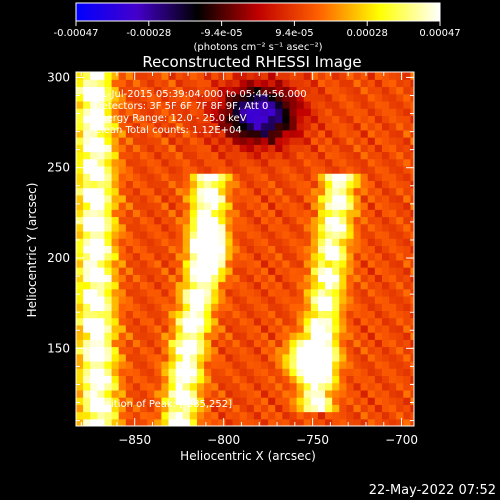 This screenshot has width=500, height=500. Describe the element at coordinates (58, 348) in the screenshot. I see `y-tick-label: 150` at that location.